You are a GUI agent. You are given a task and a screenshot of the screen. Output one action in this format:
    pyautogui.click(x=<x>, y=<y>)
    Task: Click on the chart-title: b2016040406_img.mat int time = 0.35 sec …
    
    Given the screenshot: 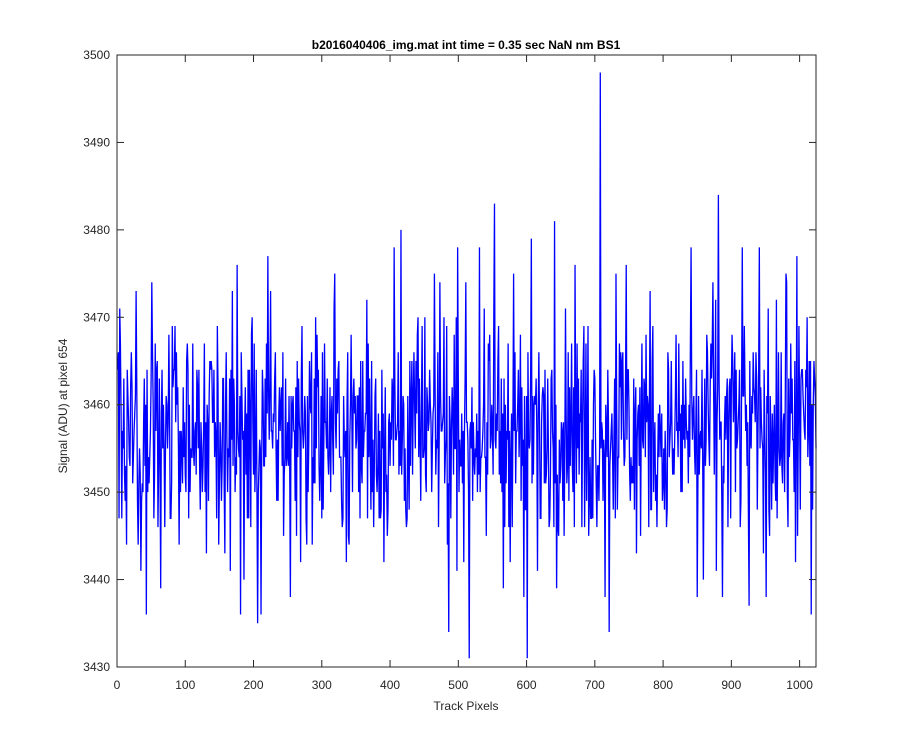 What is the action you would take?
    pyautogui.click(x=466, y=45)
    